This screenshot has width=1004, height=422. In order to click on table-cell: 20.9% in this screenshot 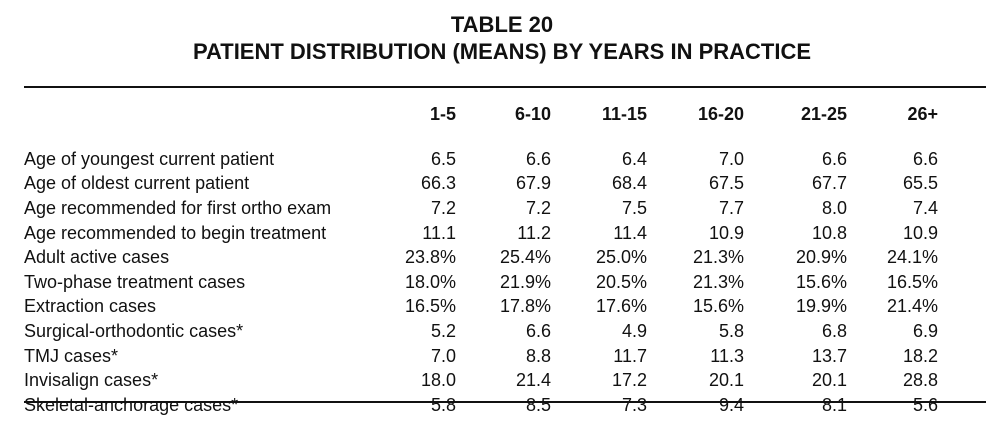, I will do `click(821, 257)`.